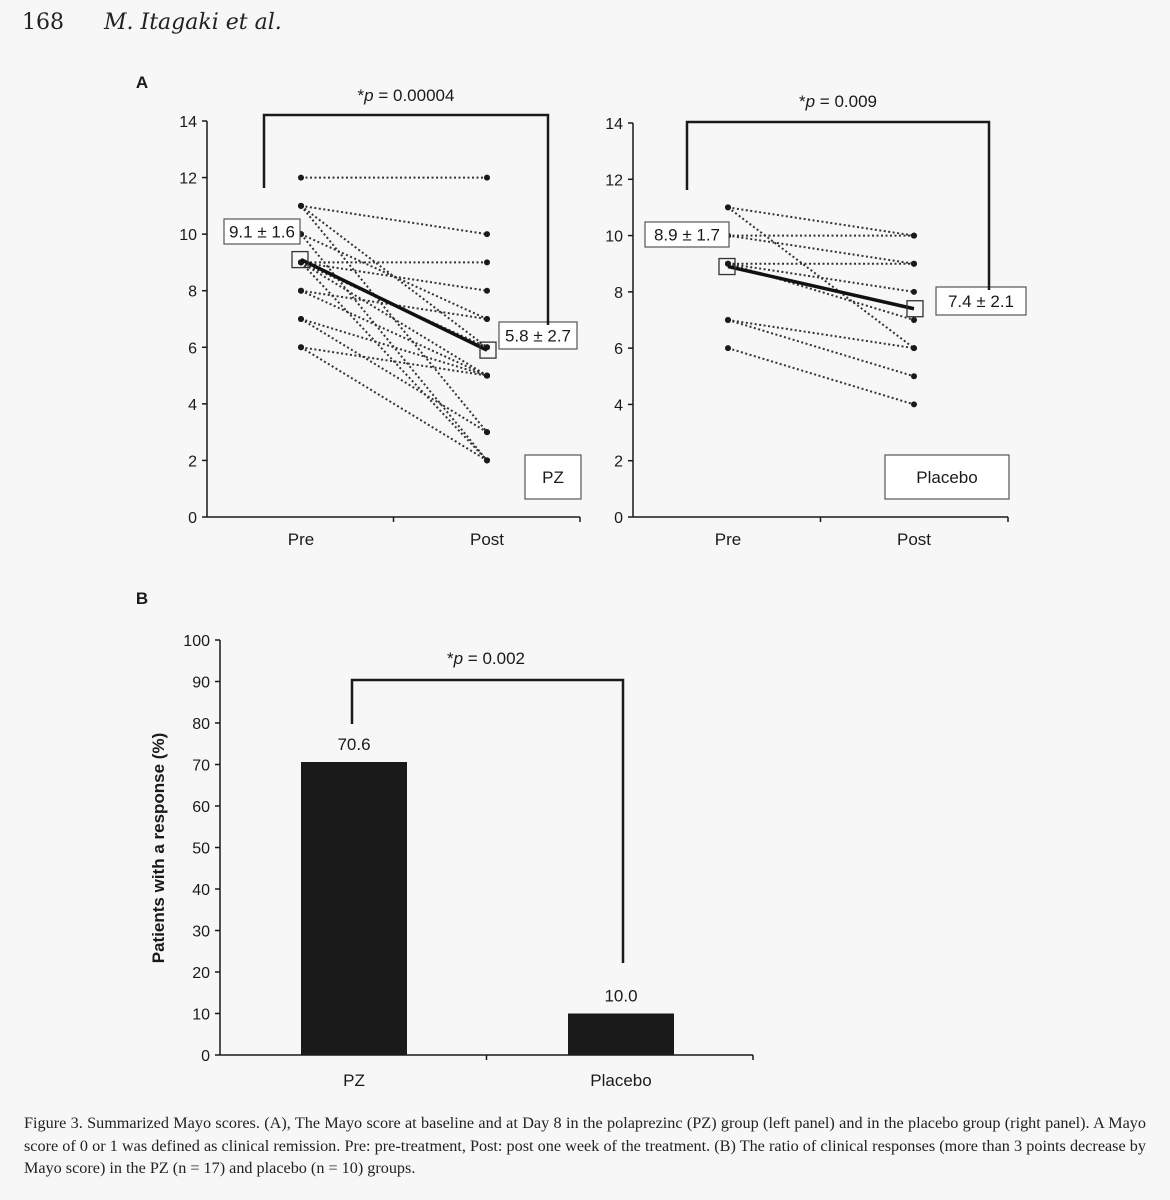  What do you see at coordinates (620, 996) in the screenshot?
I see `bar-value-label: 10.0` at bounding box center [620, 996].